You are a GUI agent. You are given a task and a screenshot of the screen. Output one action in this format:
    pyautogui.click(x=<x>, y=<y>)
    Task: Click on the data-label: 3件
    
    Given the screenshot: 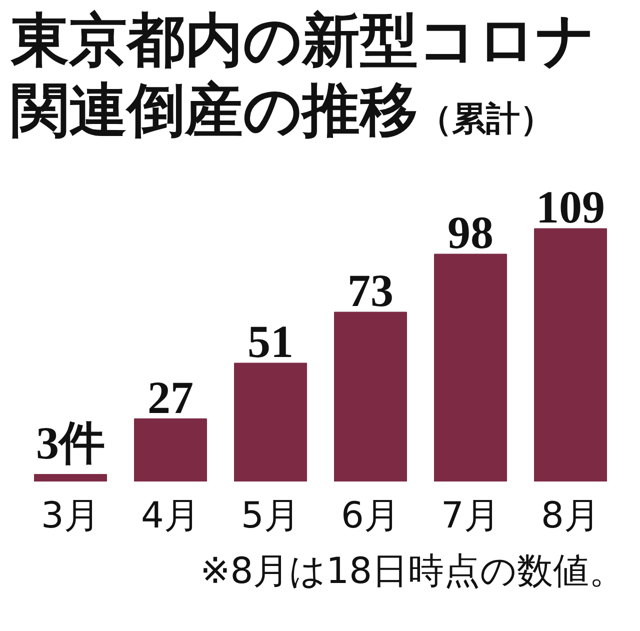 What is the action you would take?
    pyautogui.click(x=70, y=443)
    